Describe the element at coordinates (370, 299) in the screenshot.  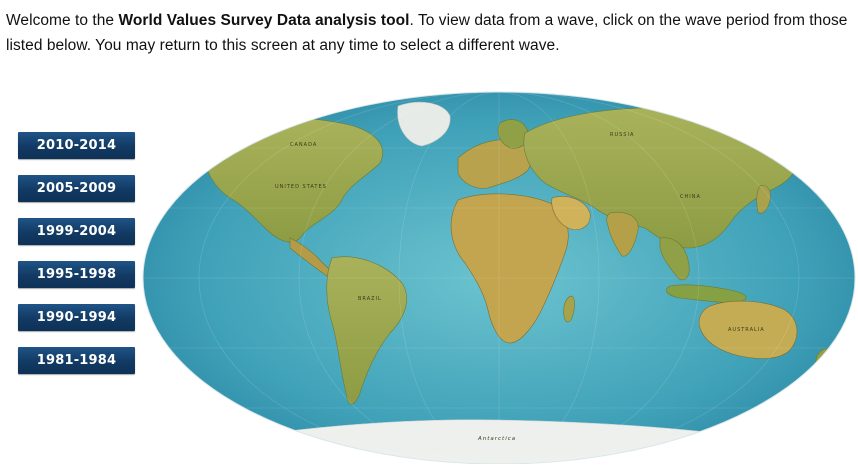
I see `label-brazil: BRAZIL` at that location.